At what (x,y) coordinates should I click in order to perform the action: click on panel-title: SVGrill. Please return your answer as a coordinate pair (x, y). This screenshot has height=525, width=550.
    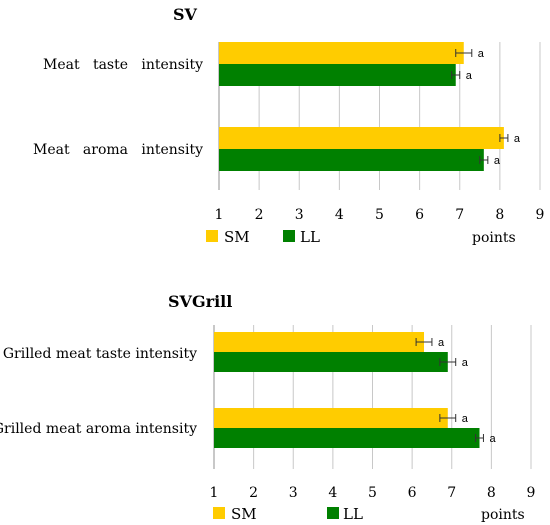
    Looking at the image, I should click on (200, 301).